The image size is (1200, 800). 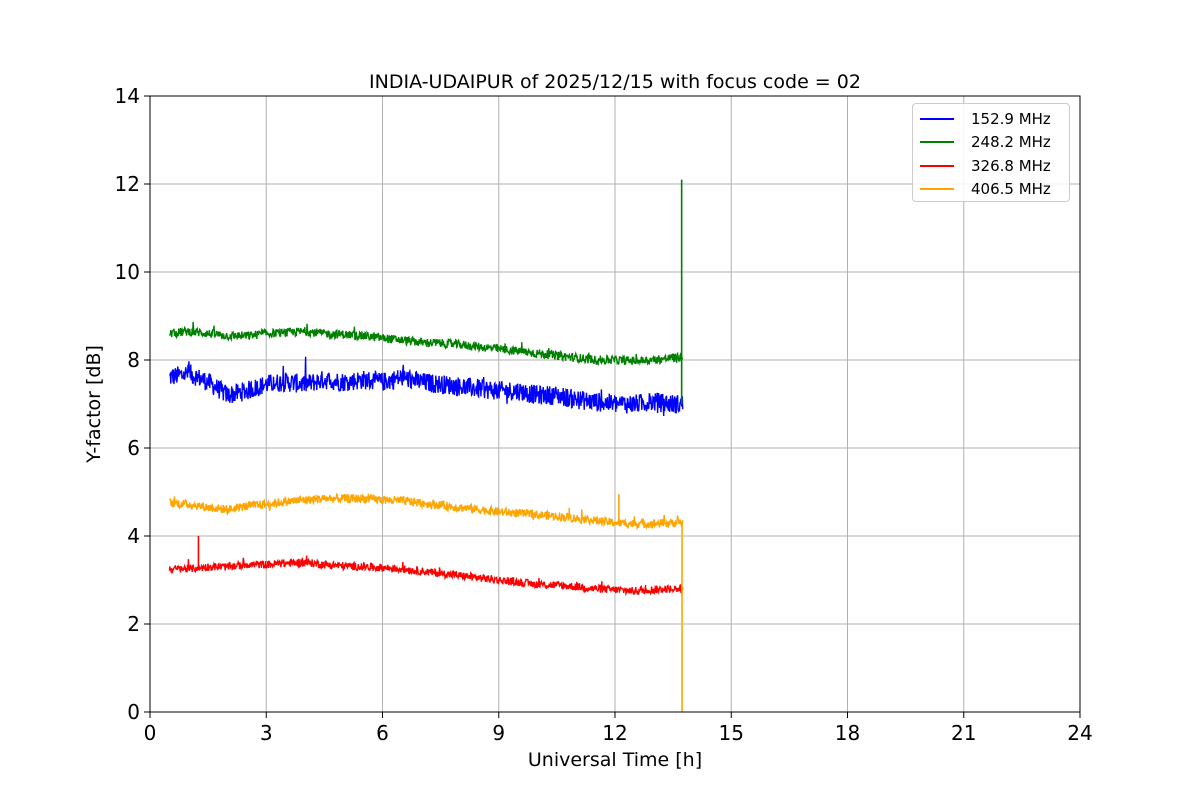 What do you see at coordinates (1011, 189) in the screenshot?
I see `legend-label: 406.5 MHz` at bounding box center [1011, 189].